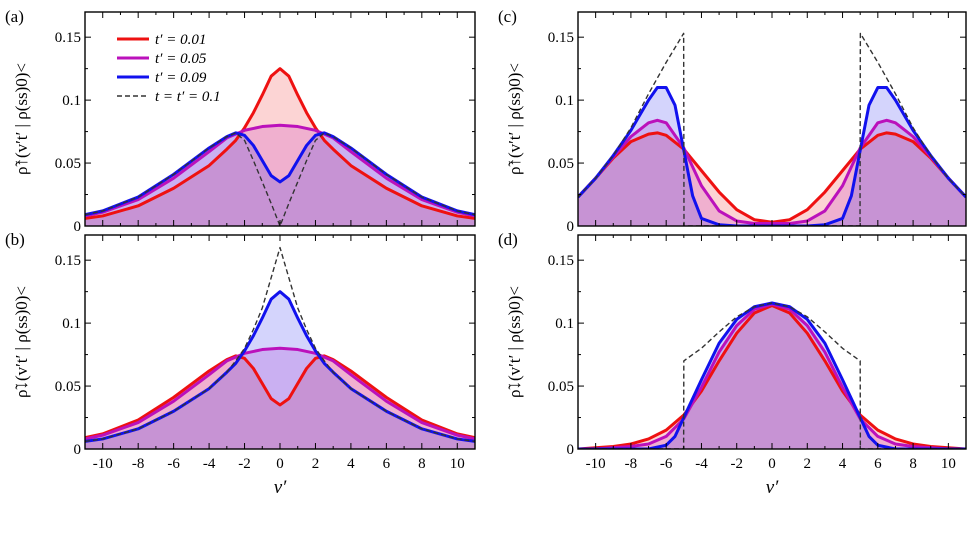 The height and width of the screenshot is (543, 973). I want to click on legend-entry-0: t′ = 0.01, so click(180, 40).